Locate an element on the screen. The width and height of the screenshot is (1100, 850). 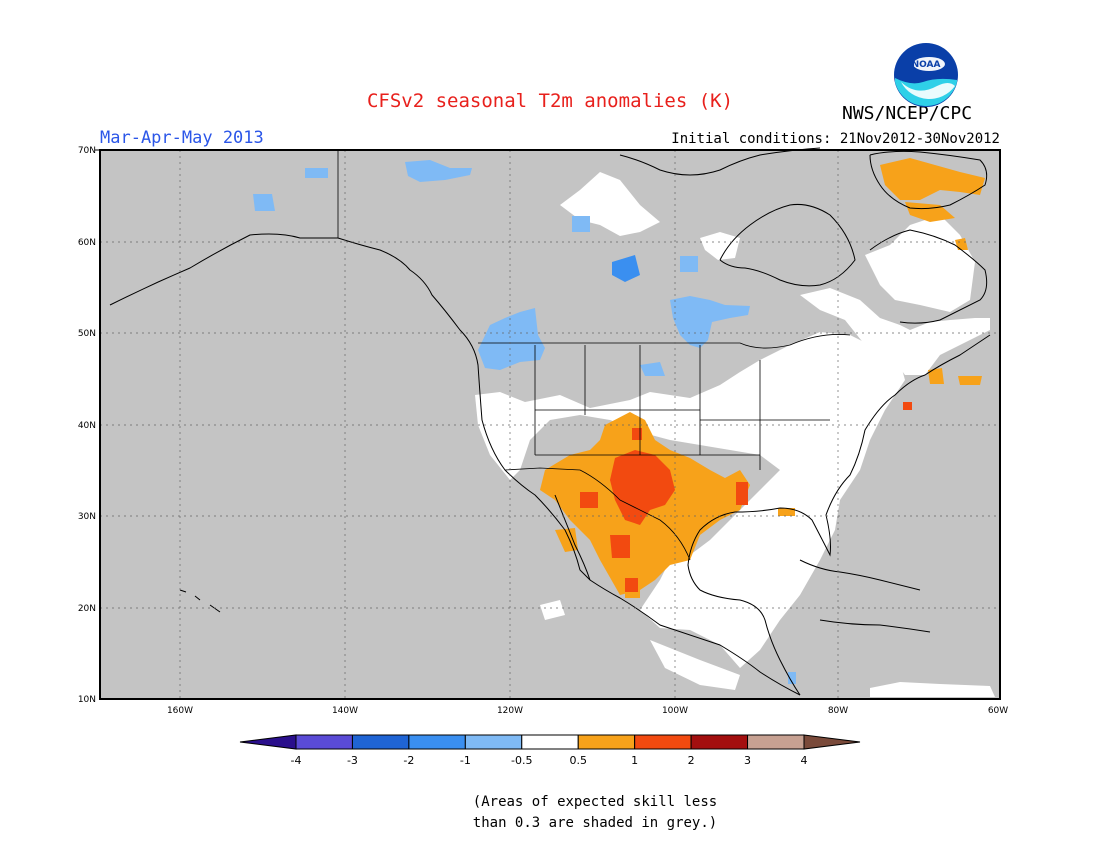
colorbar: -4 -3 -2 -1 -0.5 0.5 1 2 3 4 is located at coordinates (550, 750).